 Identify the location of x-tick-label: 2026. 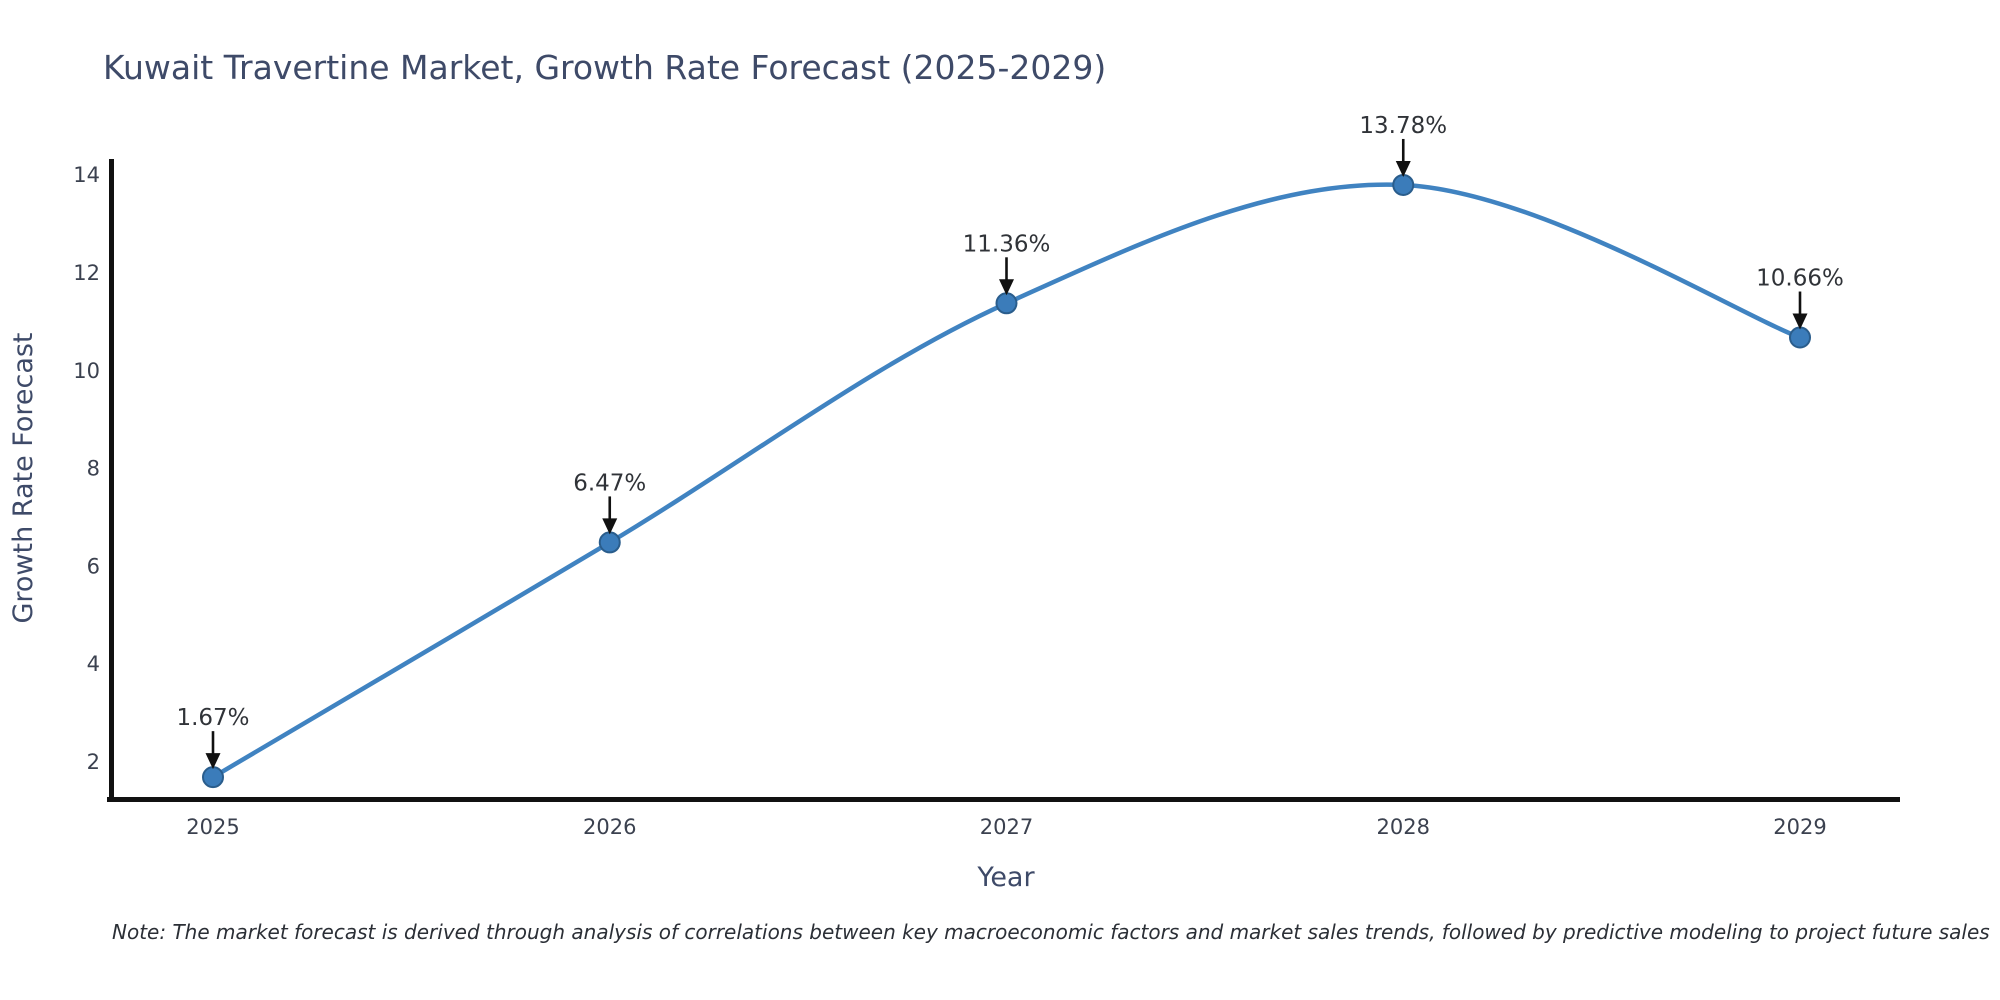
(609, 827).